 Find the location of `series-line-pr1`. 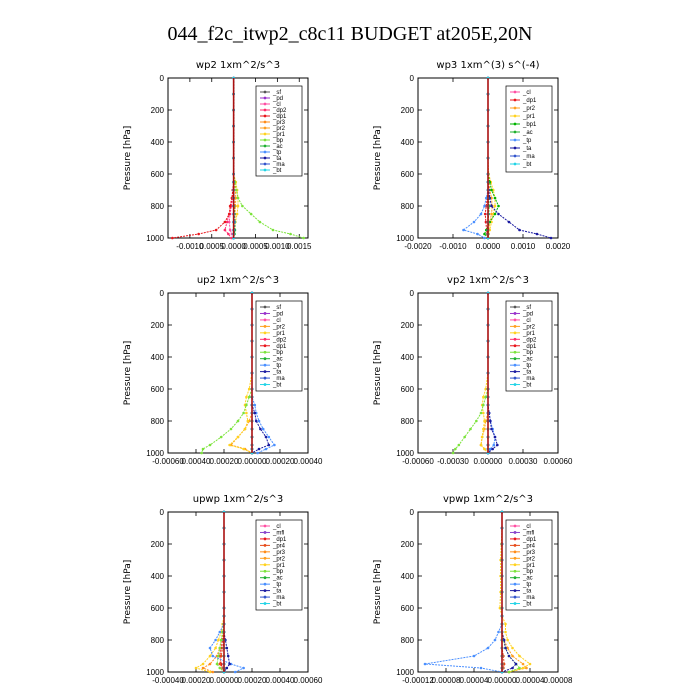

series-line-pr1 is located at coordinates (240, 373).